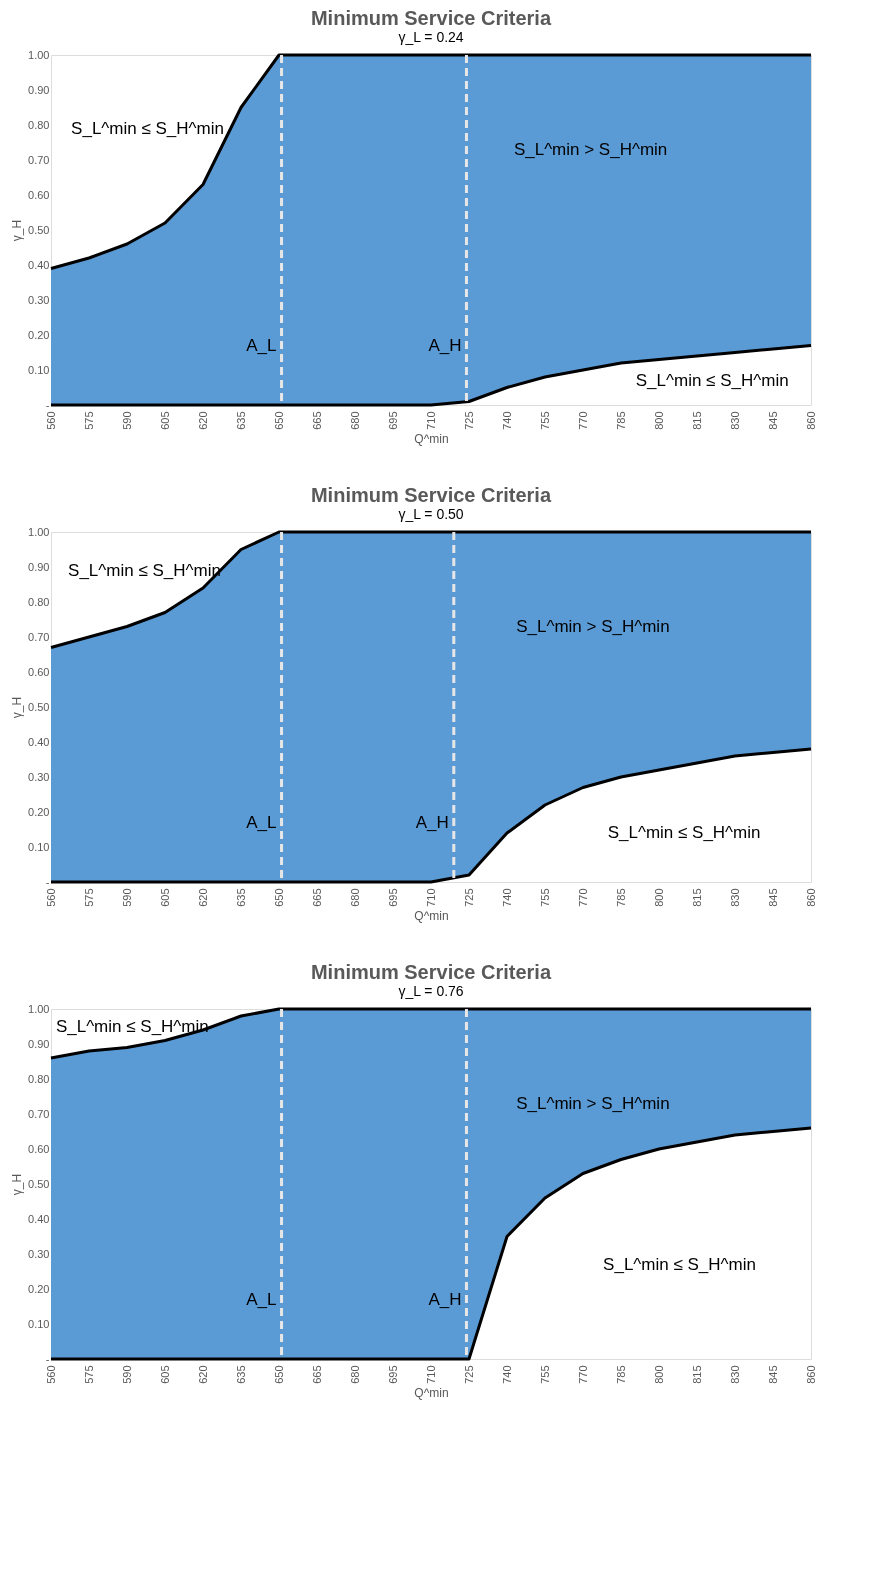 The width and height of the screenshot is (869, 1589). Describe the element at coordinates (88, 897) in the screenshot. I see `x-tick-label: 575` at that location.